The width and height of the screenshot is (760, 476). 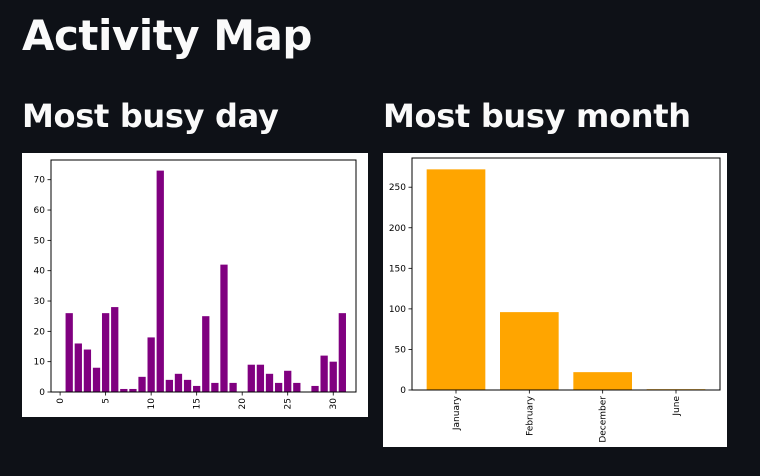 I want to click on day-x-tick-label: 5, so click(x=107, y=401).